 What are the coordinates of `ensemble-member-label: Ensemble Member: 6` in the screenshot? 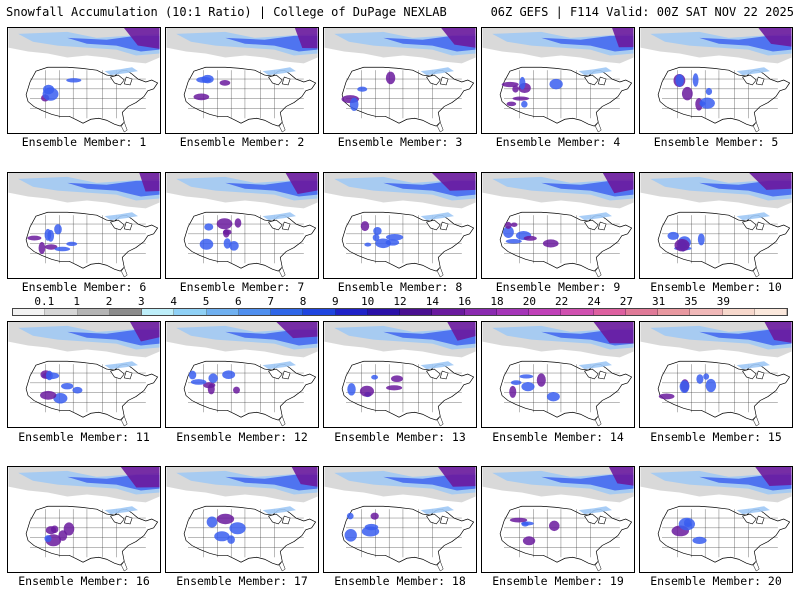 It's located at (84, 287).